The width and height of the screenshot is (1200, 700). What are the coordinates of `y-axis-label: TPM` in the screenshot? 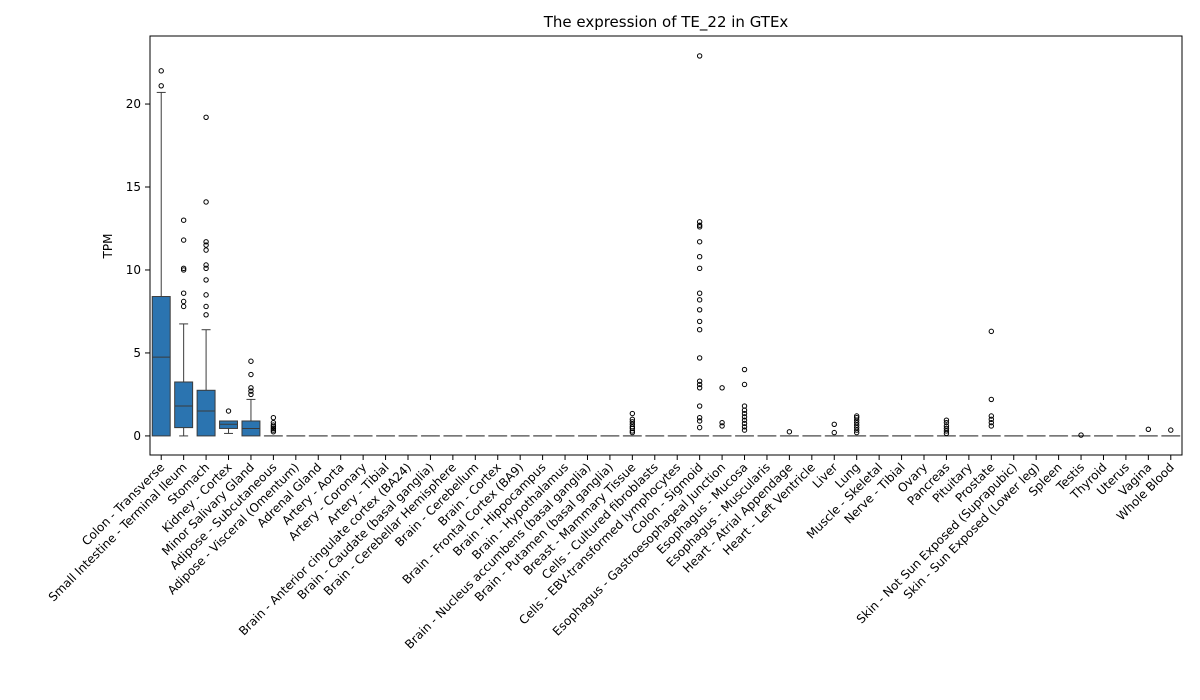 It's located at (108, 247).